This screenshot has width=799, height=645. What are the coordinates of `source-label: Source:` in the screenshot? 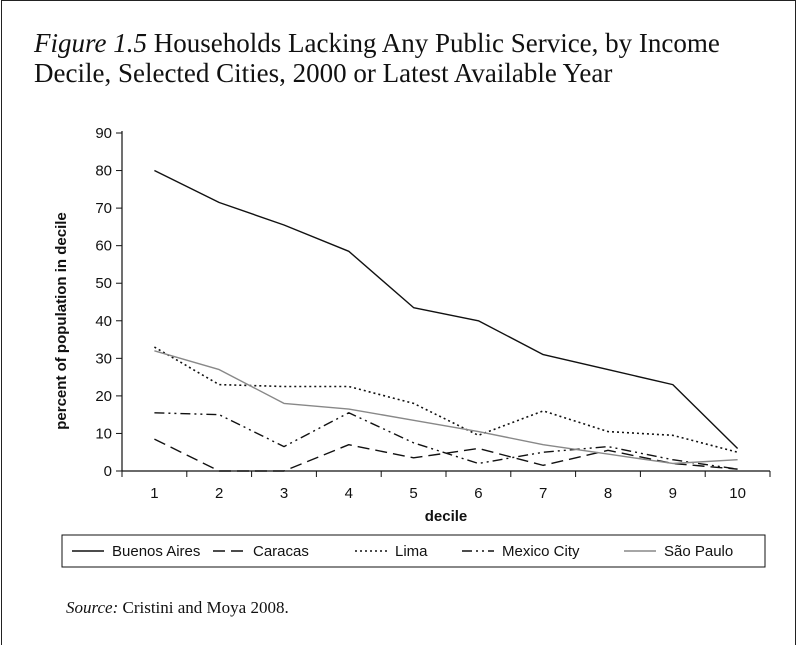 It's located at (92, 607).